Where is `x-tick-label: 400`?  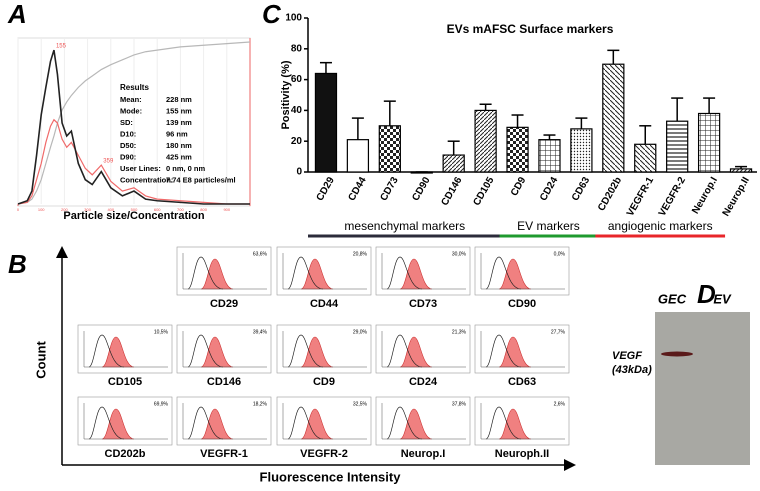
x-tick-label: 400 is located at coordinates (110, 209).